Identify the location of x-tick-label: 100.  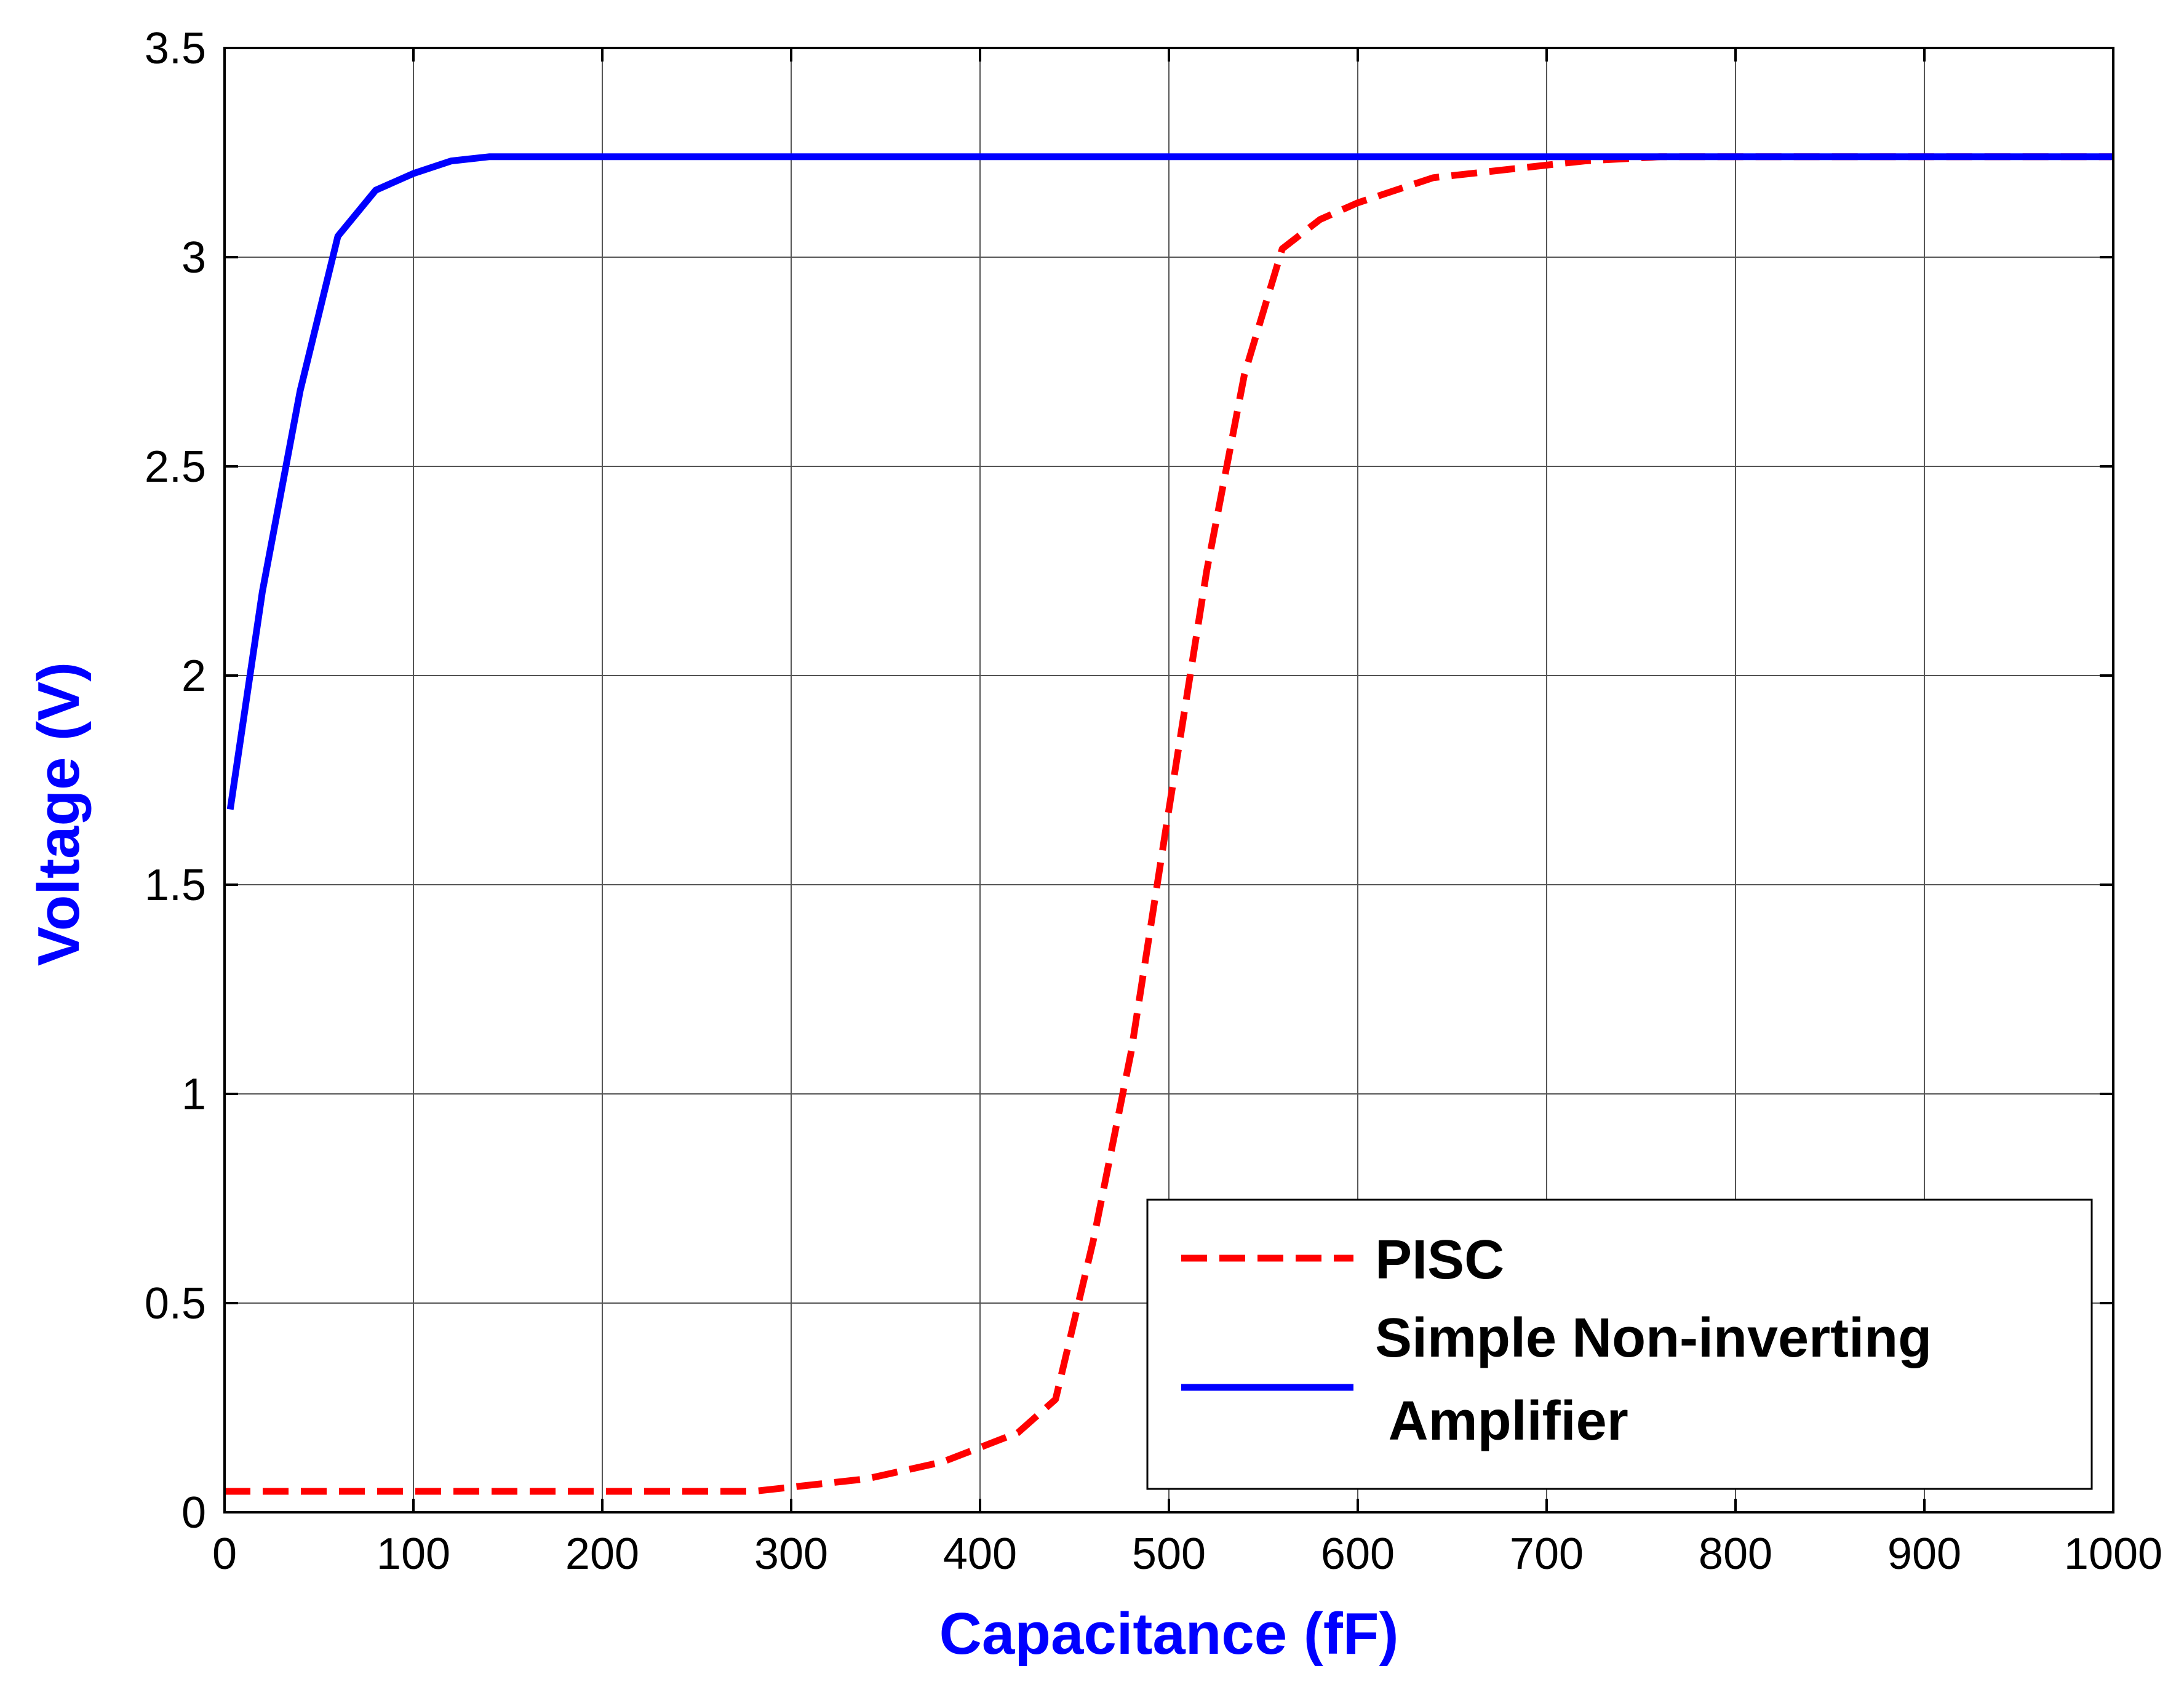
(413, 1554).